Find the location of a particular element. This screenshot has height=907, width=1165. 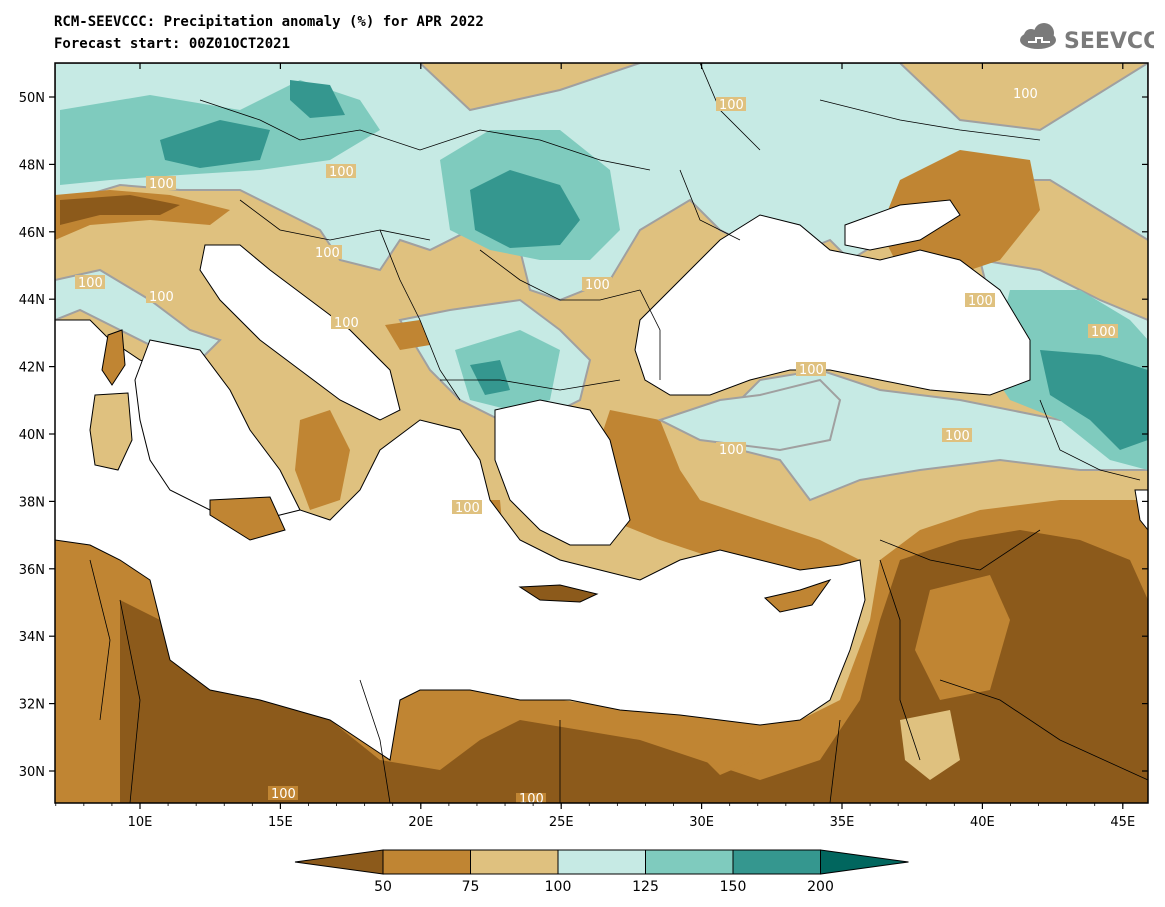

colorbar-label: 150 is located at coordinates (733, 887).